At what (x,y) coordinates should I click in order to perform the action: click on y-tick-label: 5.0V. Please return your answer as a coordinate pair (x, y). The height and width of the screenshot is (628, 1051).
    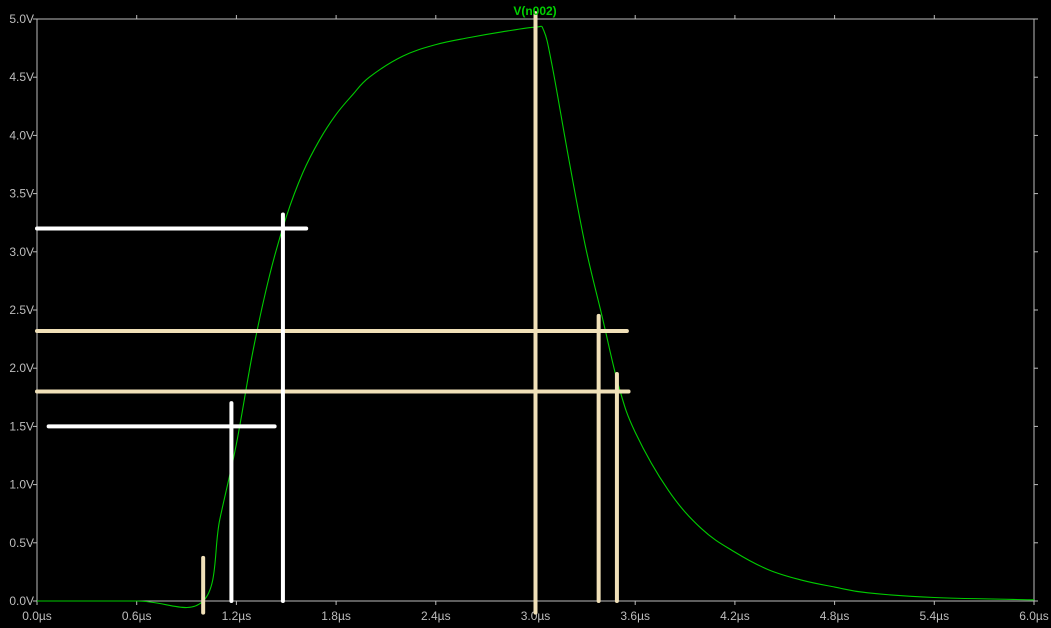
    Looking at the image, I should click on (21, 19).